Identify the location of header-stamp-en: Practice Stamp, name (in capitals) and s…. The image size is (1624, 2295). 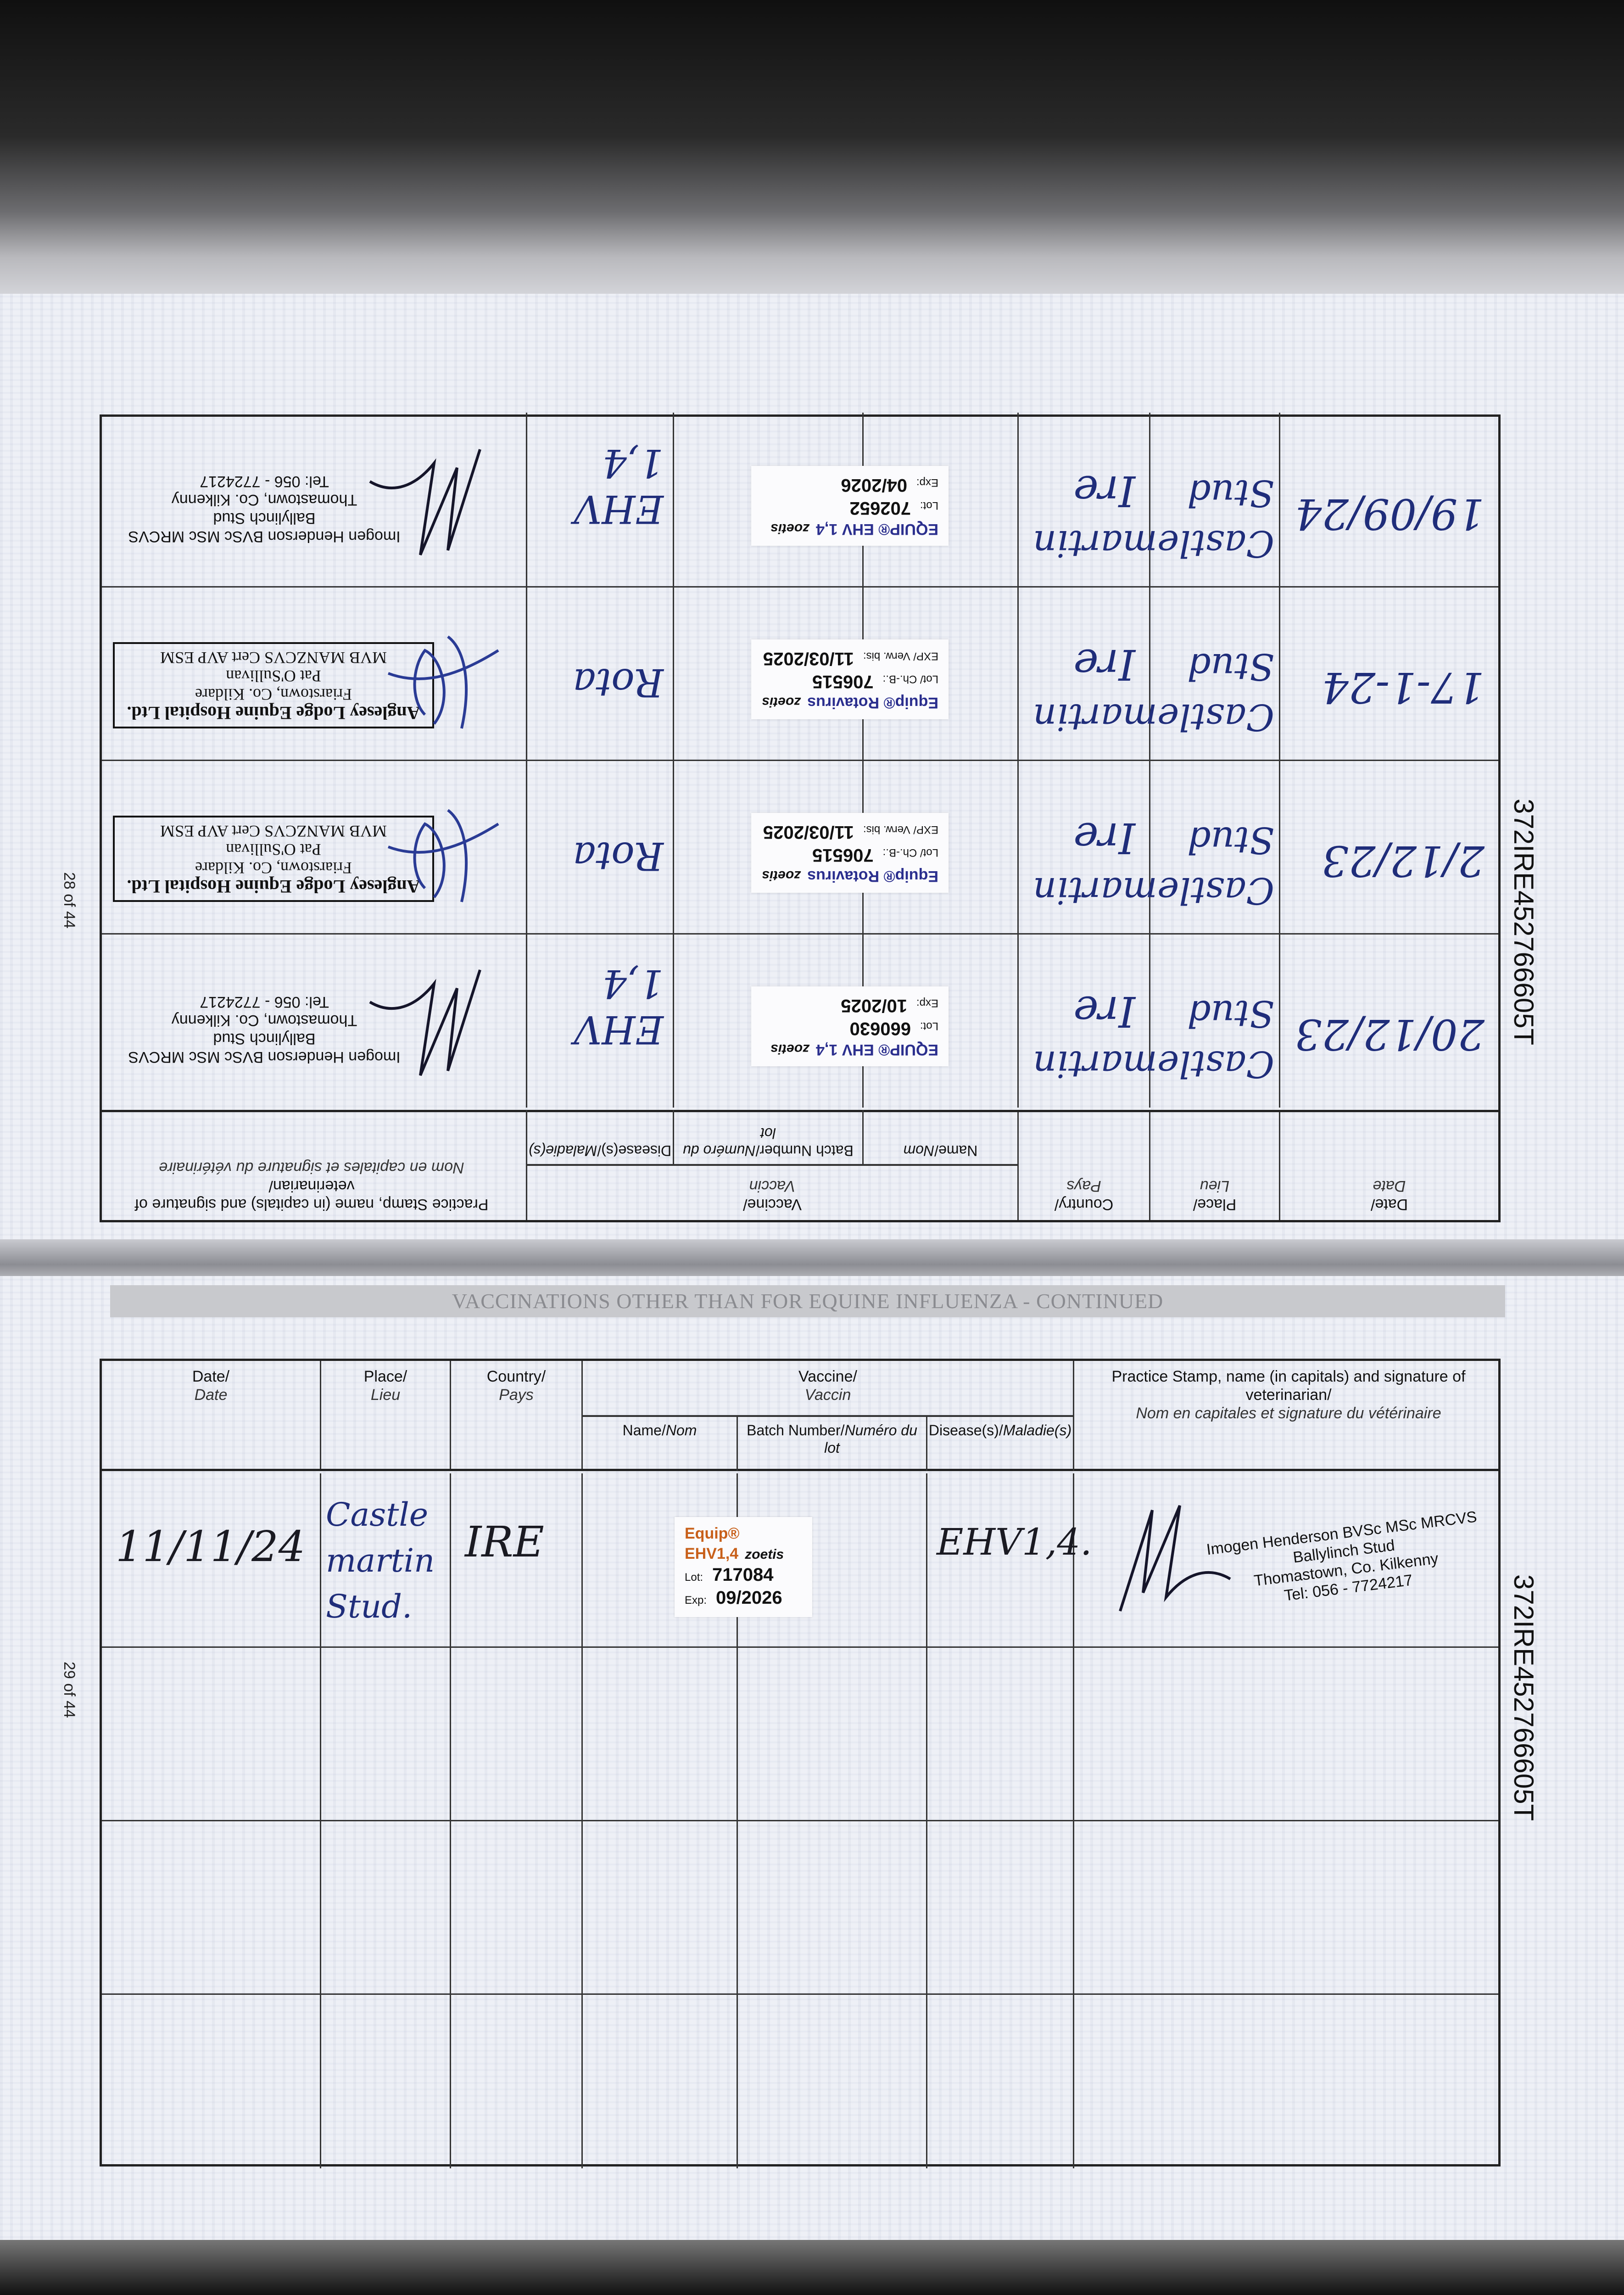
(311, 1195).